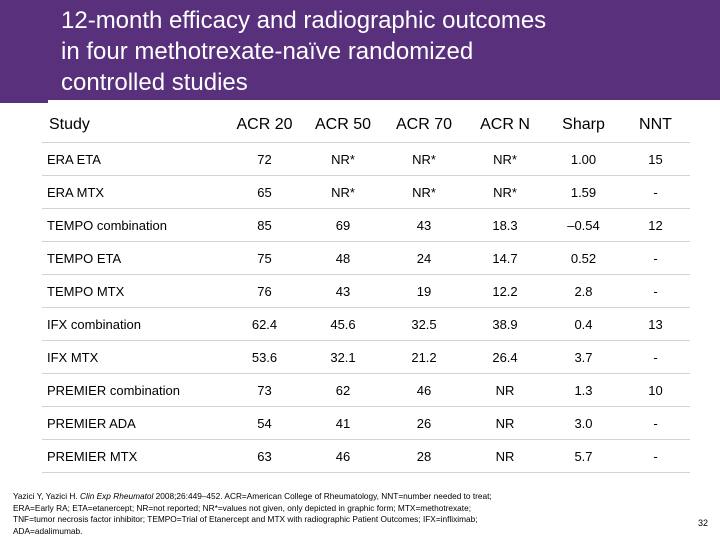  What do you see at coordinates (47, 496) in the screenshot?
I see `footnote-citation-authors: Yazici Y, Yazici H.` at bounding box center [47, 496].